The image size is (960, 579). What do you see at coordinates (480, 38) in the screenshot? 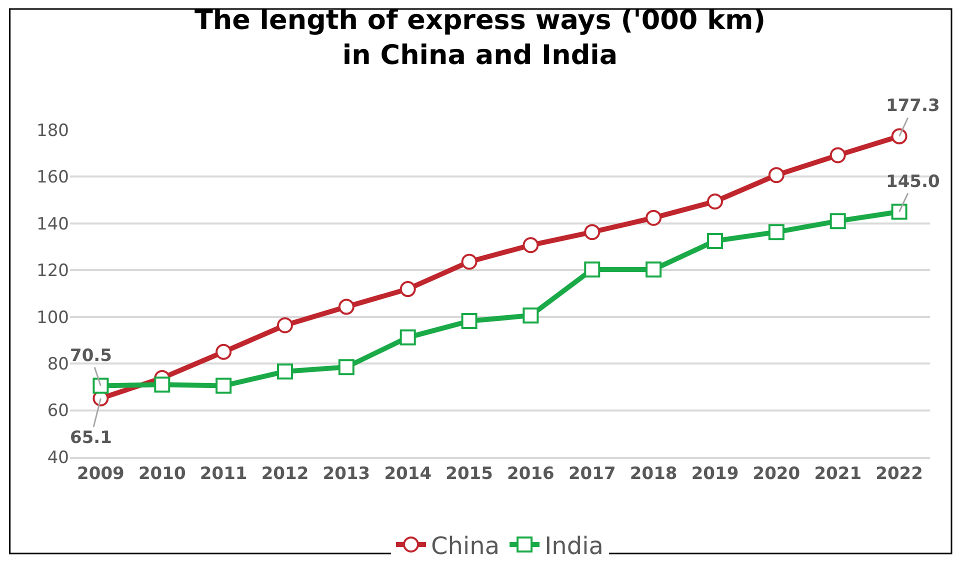
I see `chart-title: The length of express ways ('000 km) in China and India` at bounding box center [480, 38].